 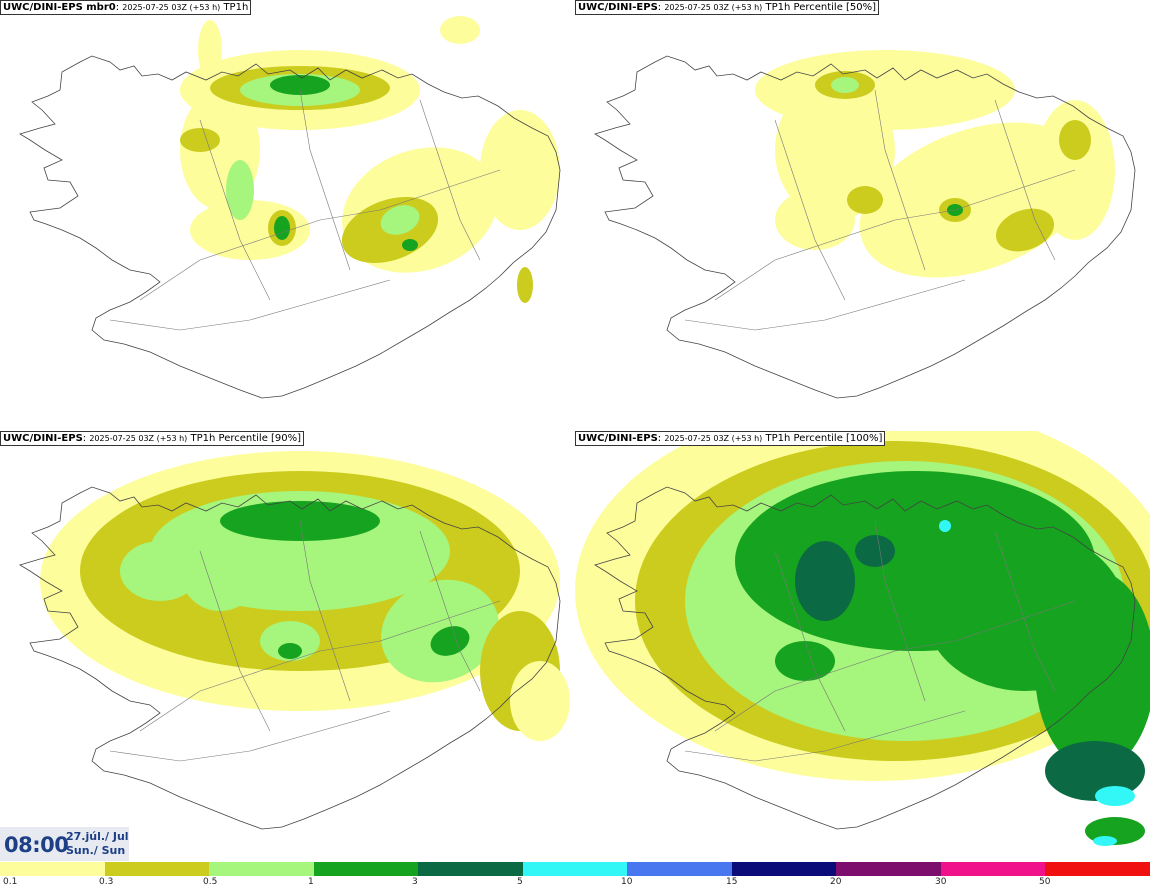 I want to click on colorbar-tick-label: 0.5, so click(x=210, y=882).